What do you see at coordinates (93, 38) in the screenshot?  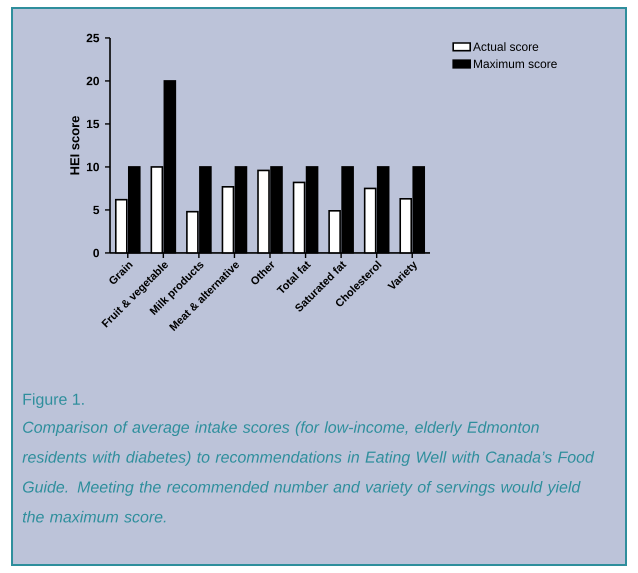 I see `y-tick-label: 25` at bounding box center [93, 38].